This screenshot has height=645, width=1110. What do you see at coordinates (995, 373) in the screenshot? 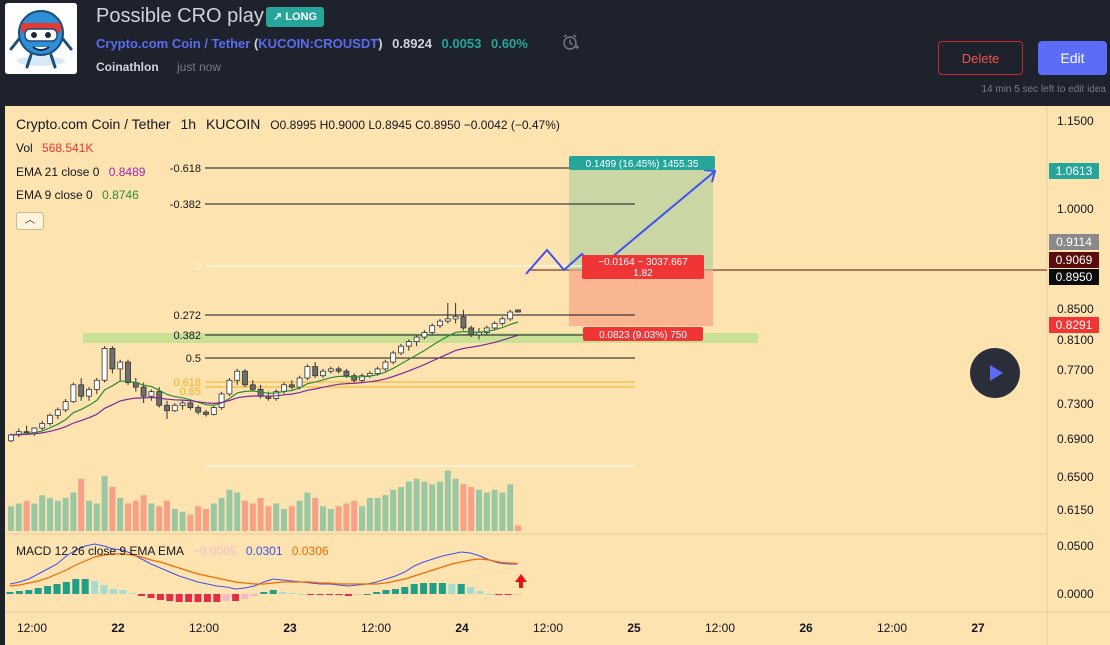
I see `play-button` at bounding box center [995, 373].